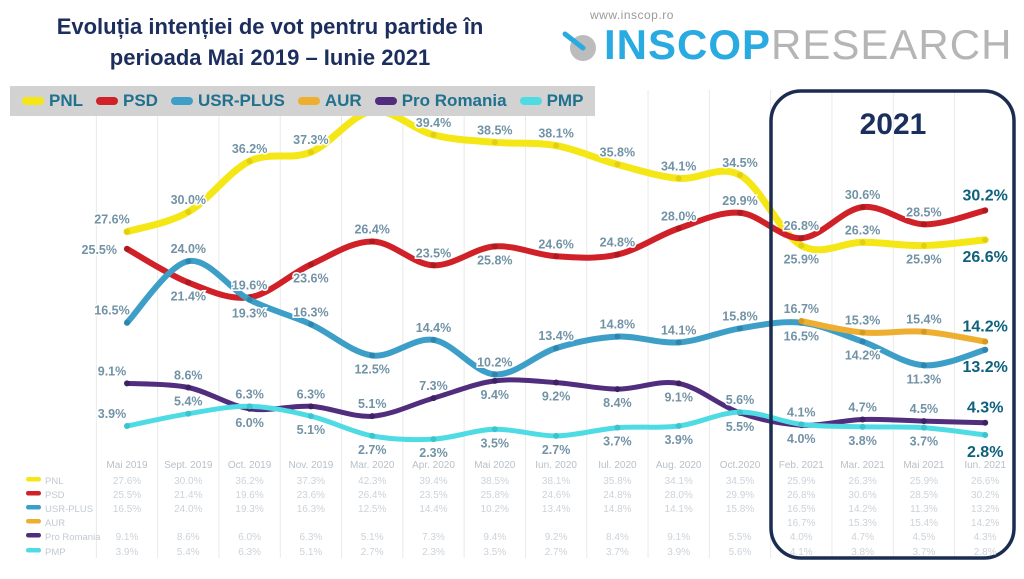  What do you see at coordinates (127, 465) in the screenshot?
I see `x-axis-label: Mai 2019` at bounding box center [127, 465].